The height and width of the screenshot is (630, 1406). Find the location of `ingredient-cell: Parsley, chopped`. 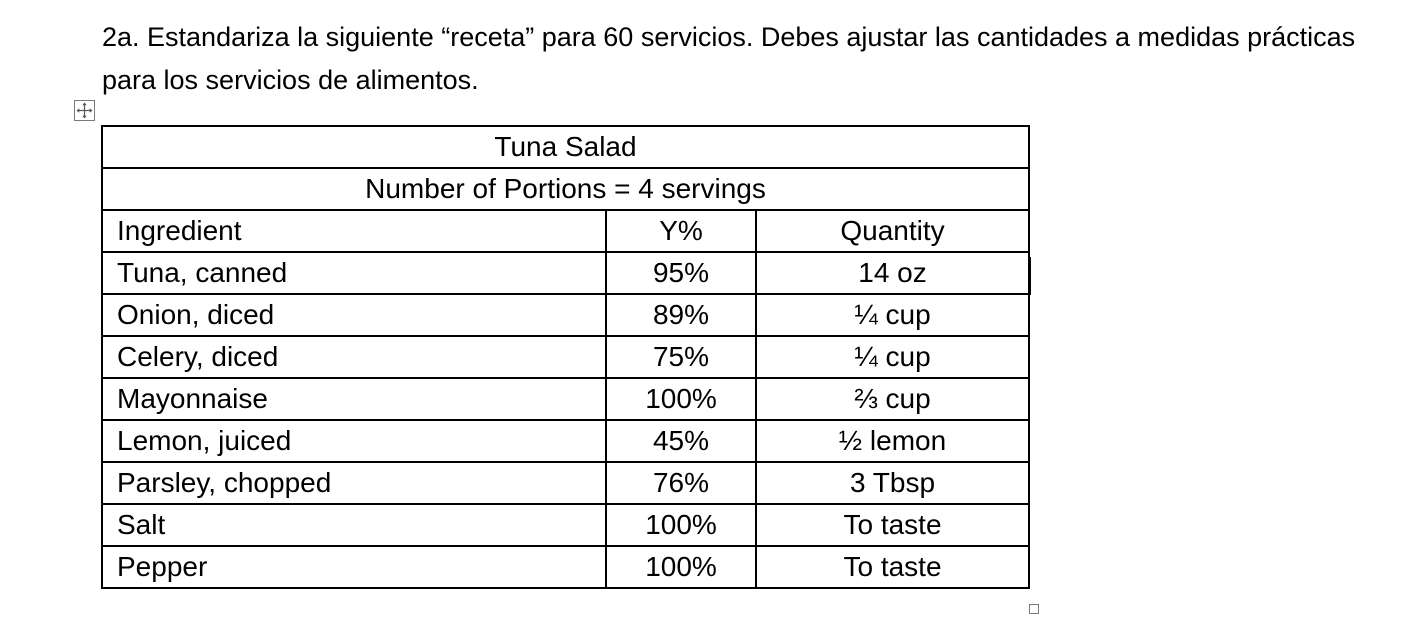

ingredient-cell: Parsley, chopped is located at coordinates (354, 483).